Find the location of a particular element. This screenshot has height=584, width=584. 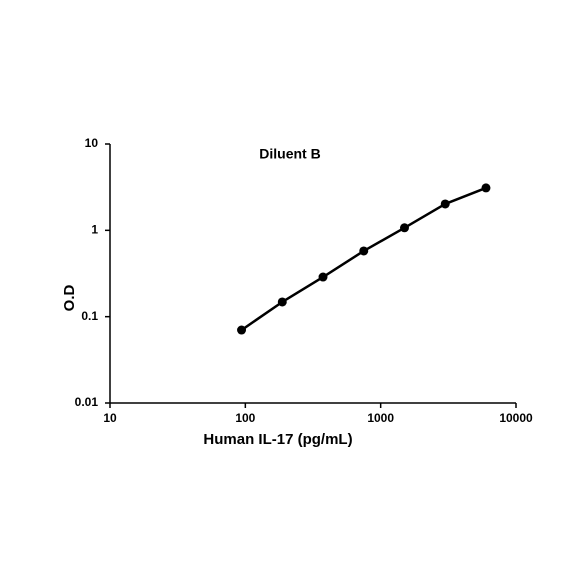

y-axis-title: O.D is located at coordinates (69, 298).